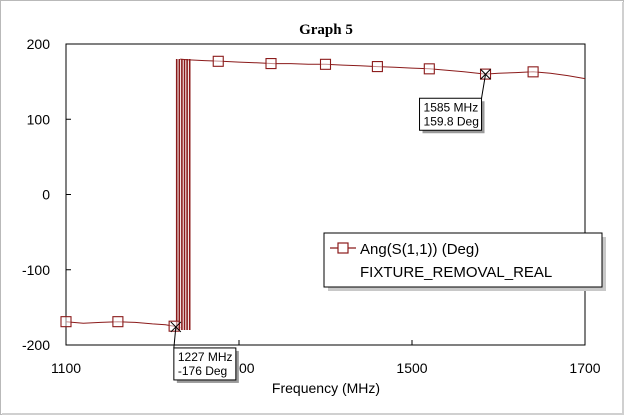  I want to click on y-tick-label: -200, so click(36, 345).